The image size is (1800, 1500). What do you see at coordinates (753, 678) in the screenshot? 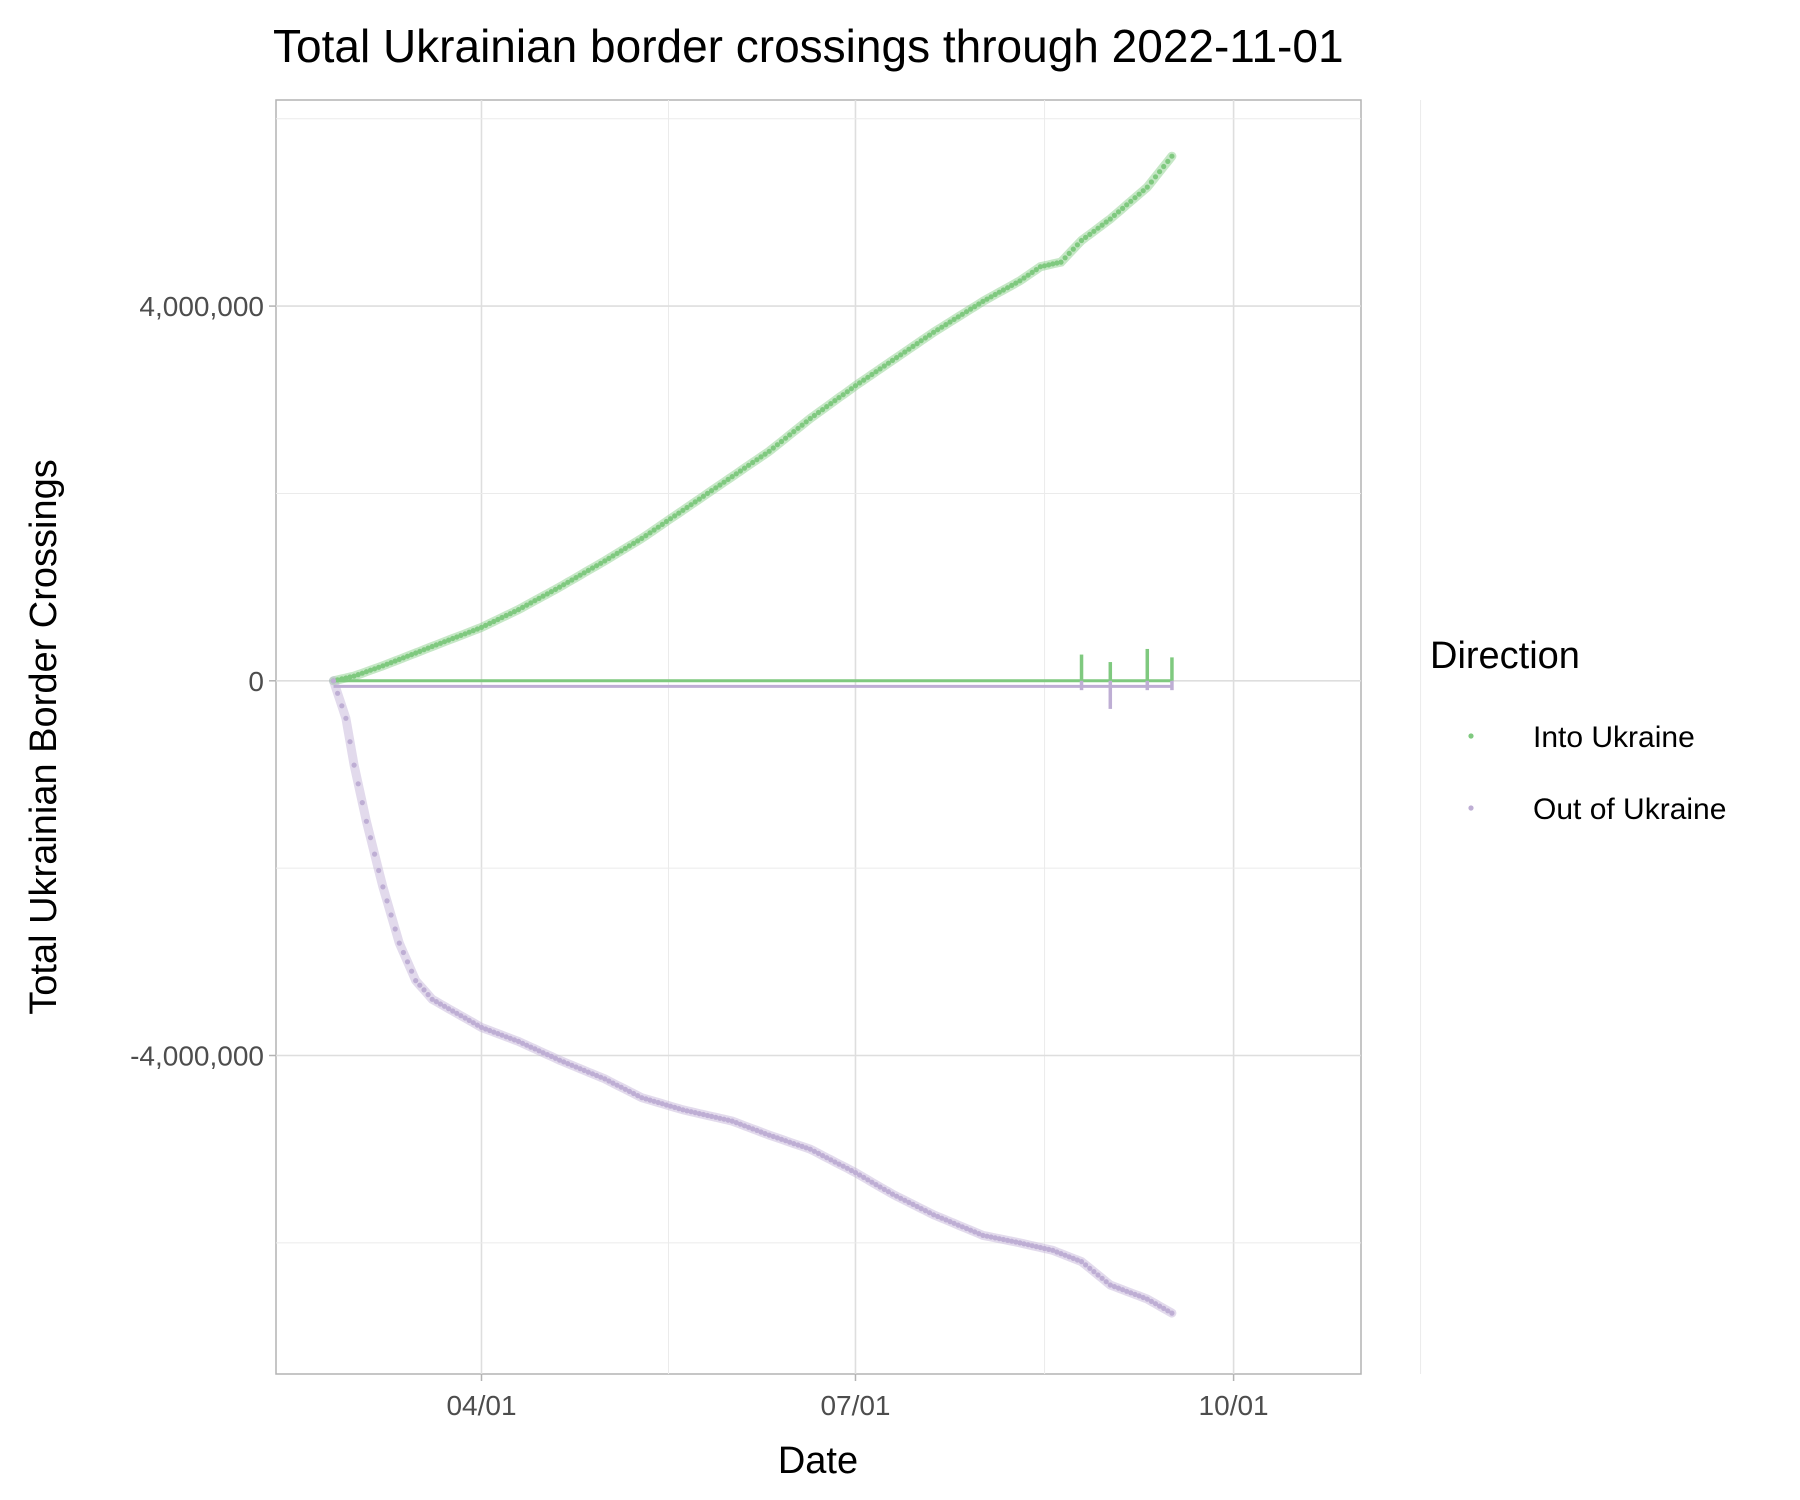
I see `daily-spikes` at bounding box center [753, 678].